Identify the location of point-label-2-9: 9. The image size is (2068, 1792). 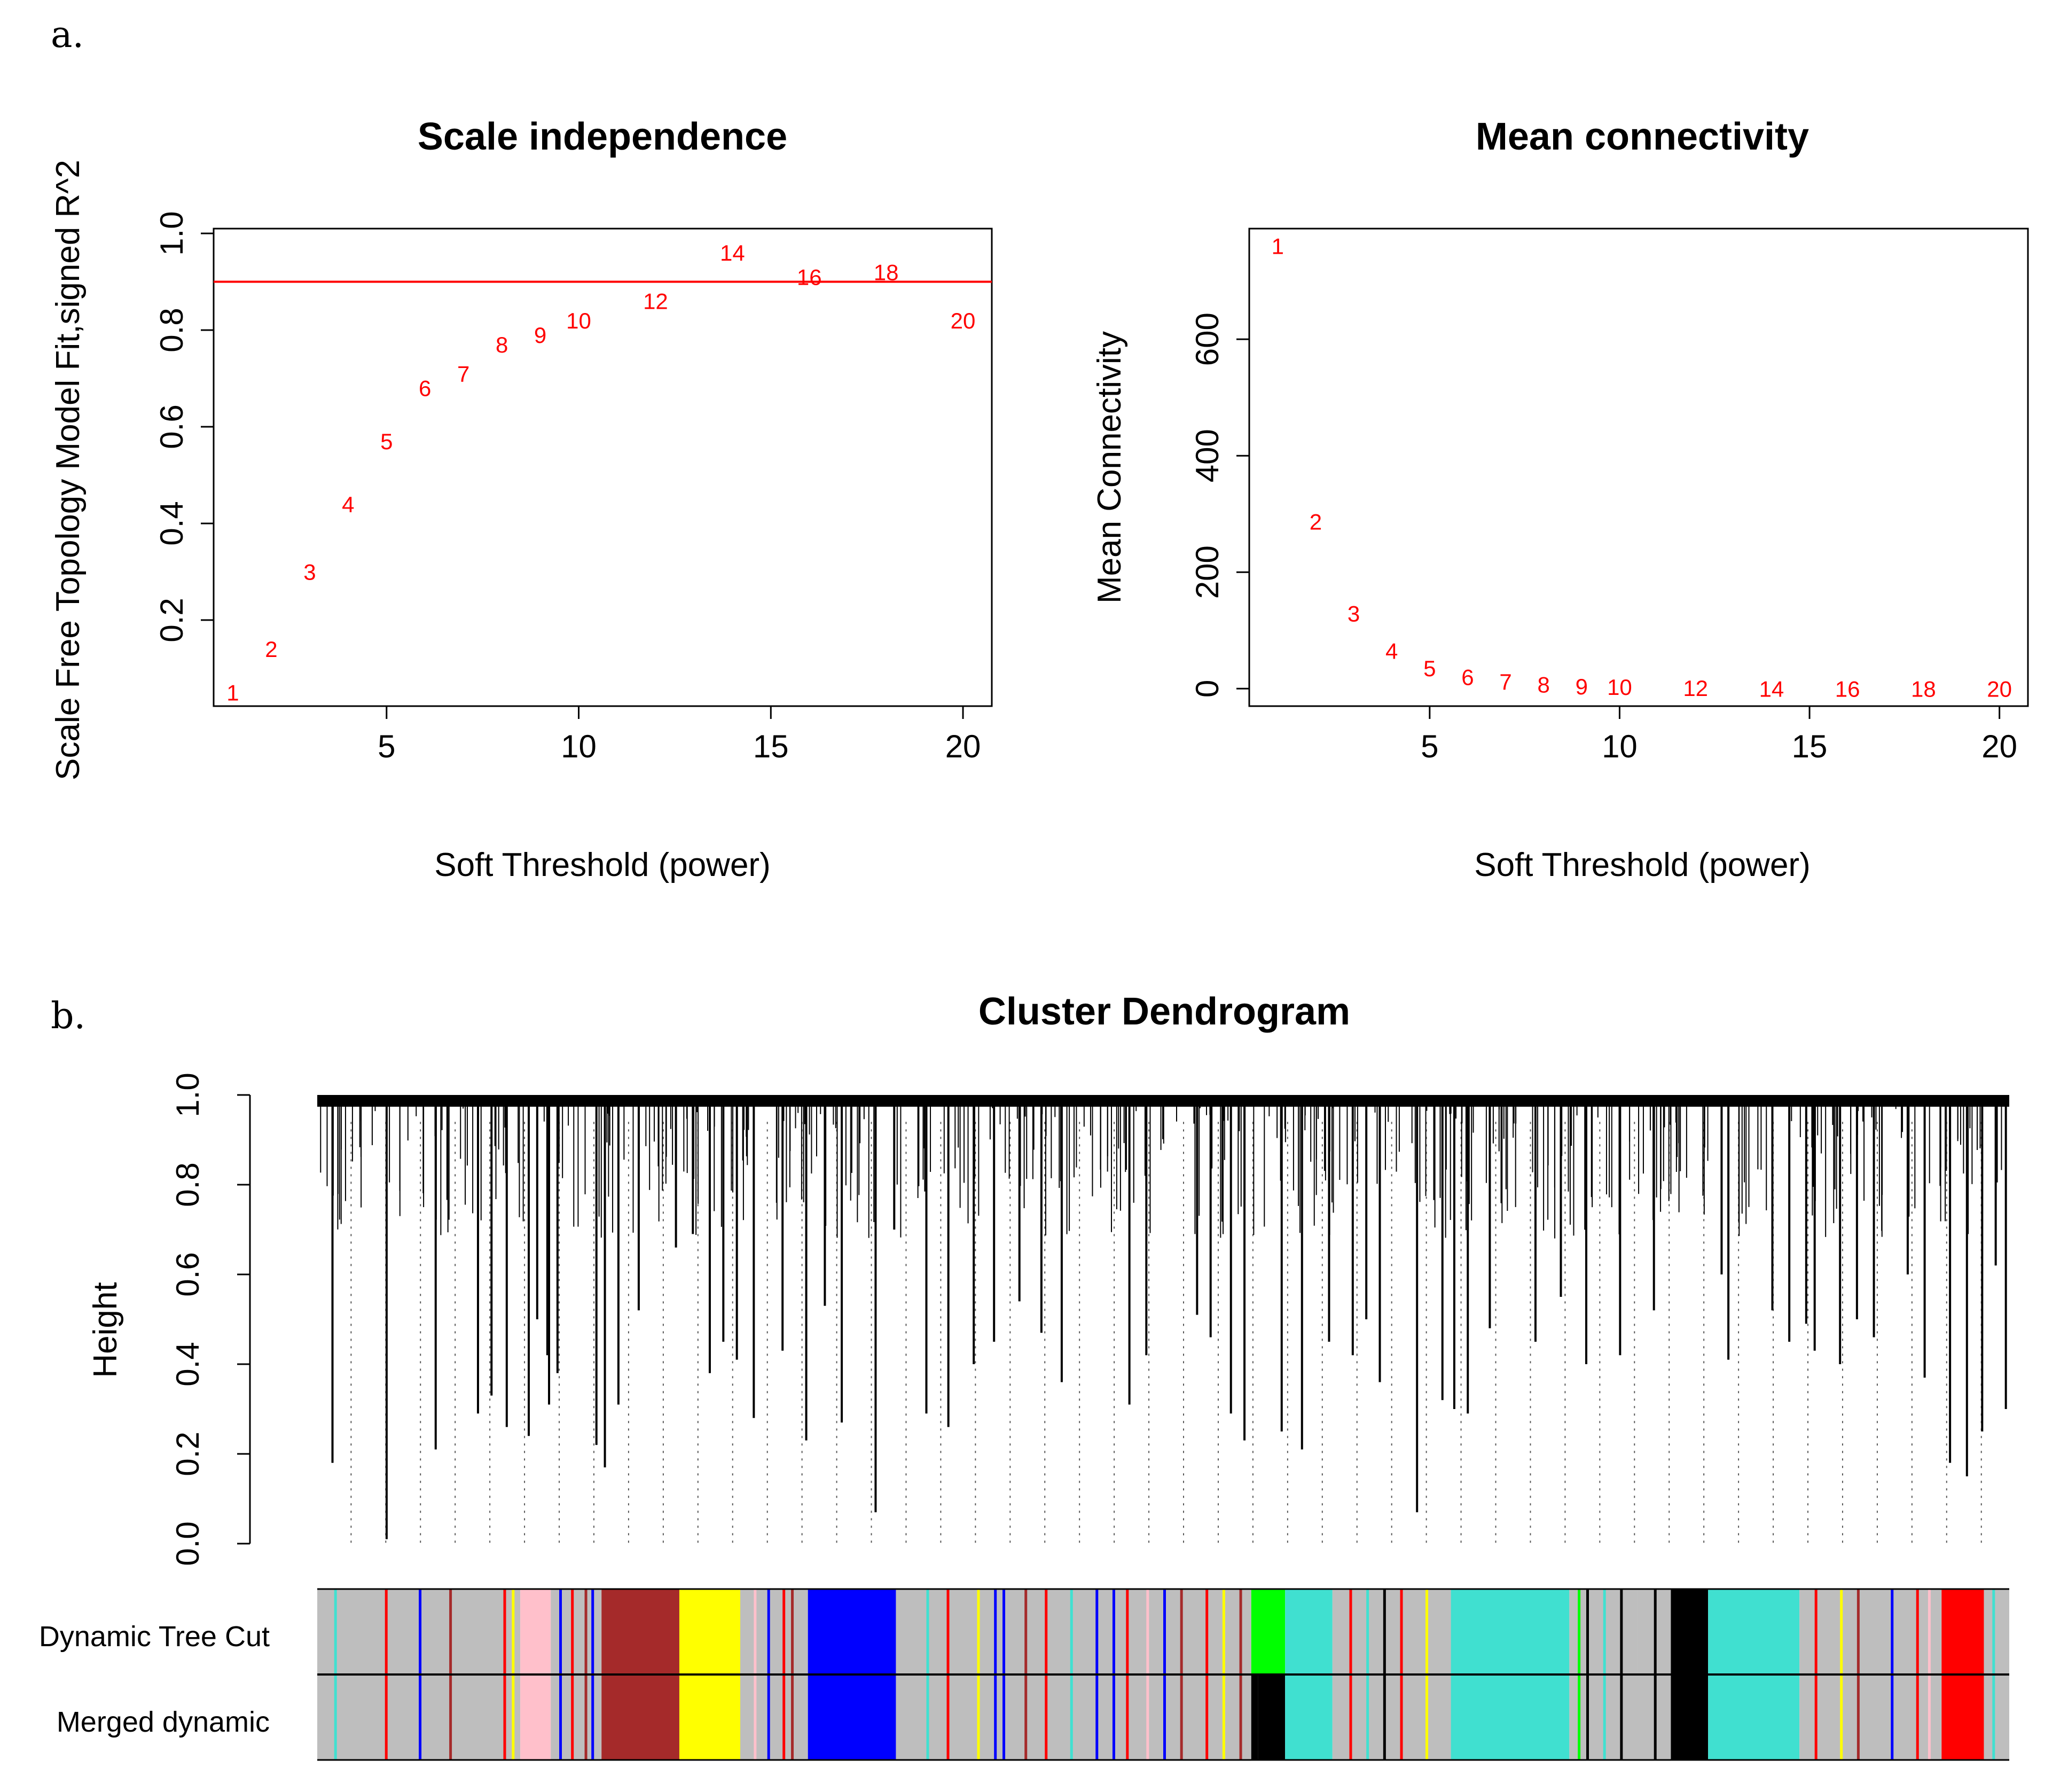
(1582, 686).